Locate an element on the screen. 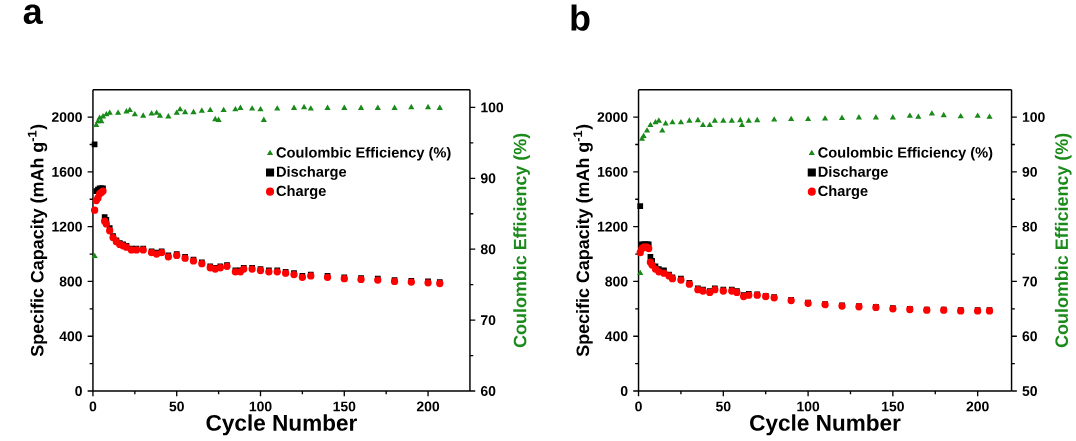 This screenshot has height=441, width=1076. y2-tick-label: 50 is located at coordinates (1029, 390).